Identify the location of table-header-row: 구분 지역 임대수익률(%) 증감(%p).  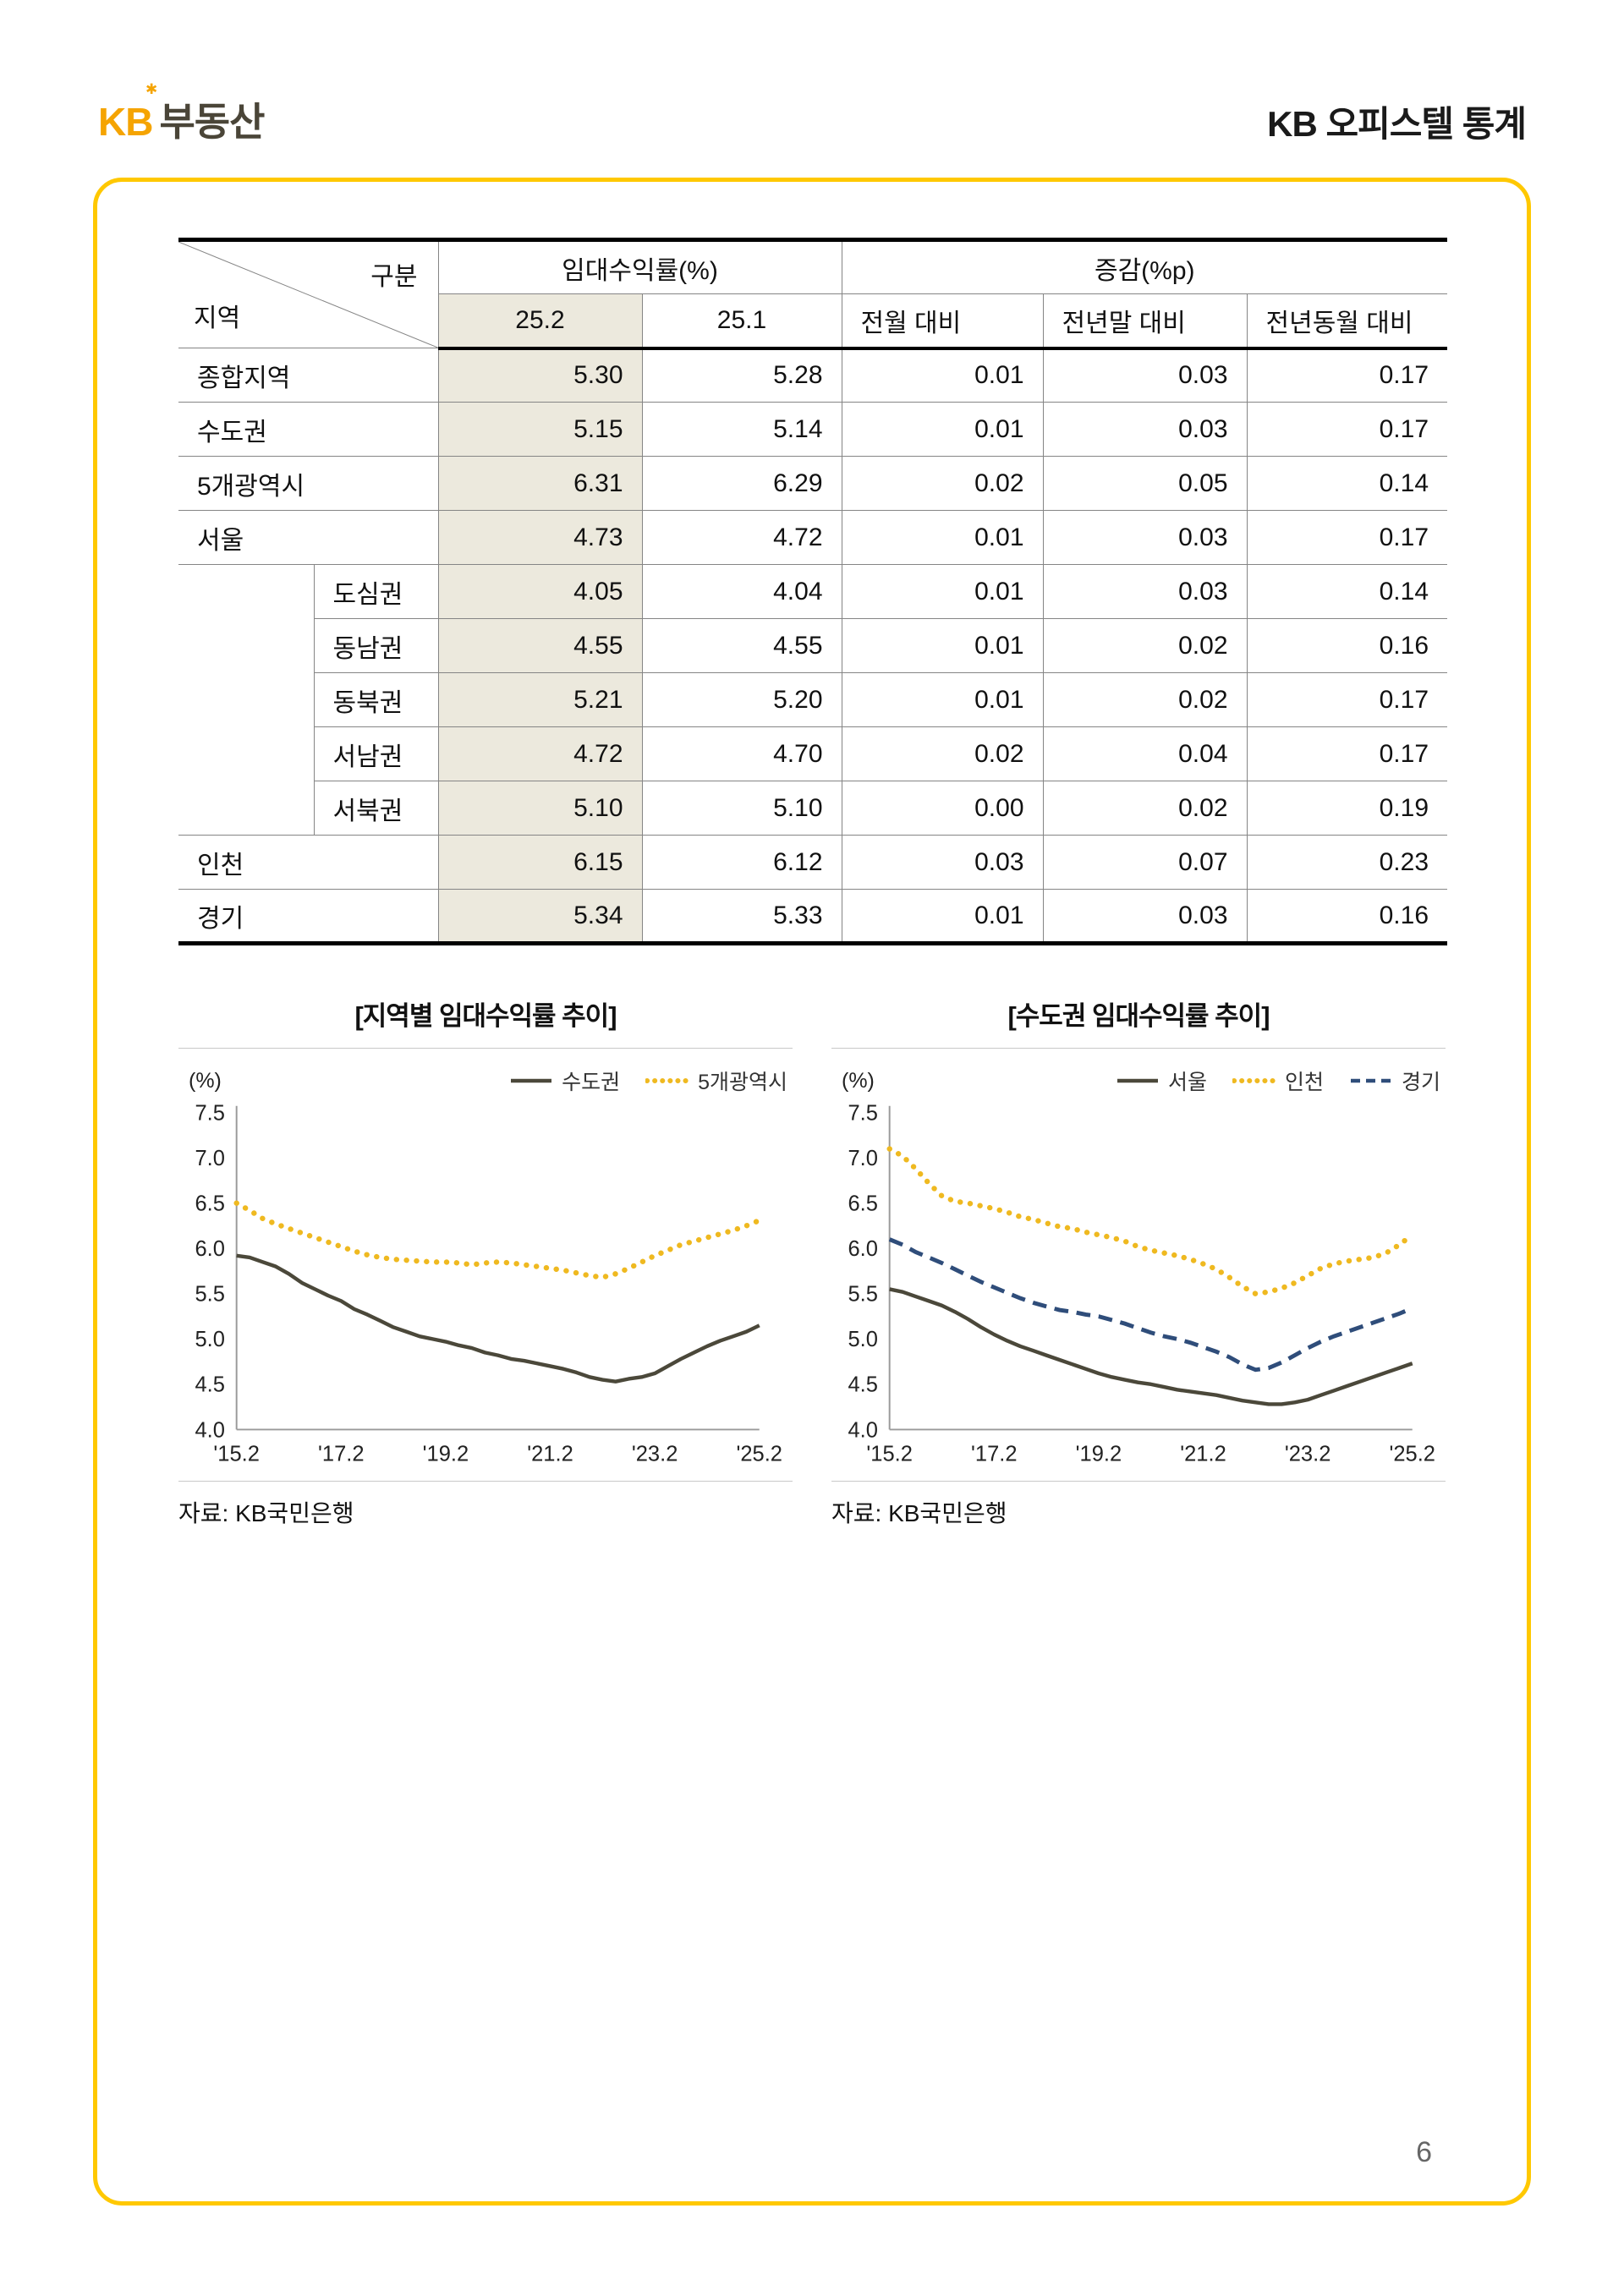
(813, 293).